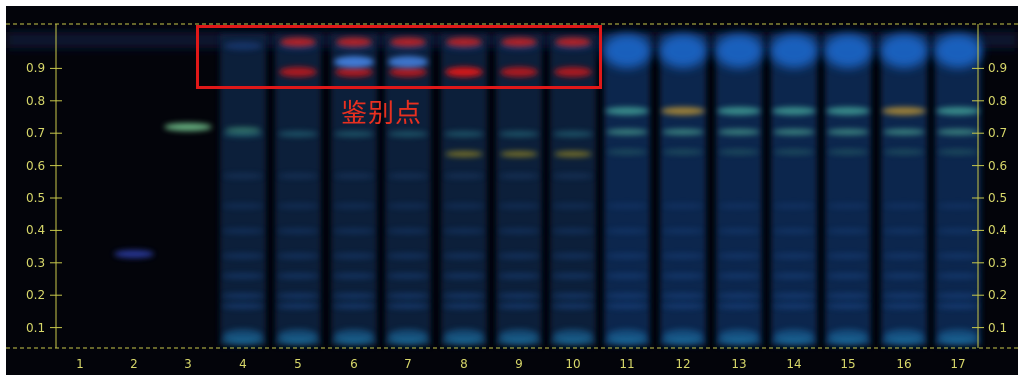 This screenshot has width=1024, height=379. Describe the element at coordinates (354, 364) in the screenshot. I see `lane-number: 6` at that location.